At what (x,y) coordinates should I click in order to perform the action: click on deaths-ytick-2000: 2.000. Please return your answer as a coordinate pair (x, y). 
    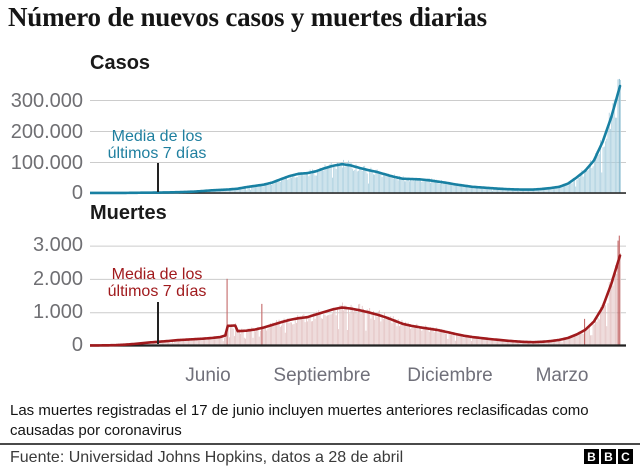
    Looking at the image, I should click on (57, 279).